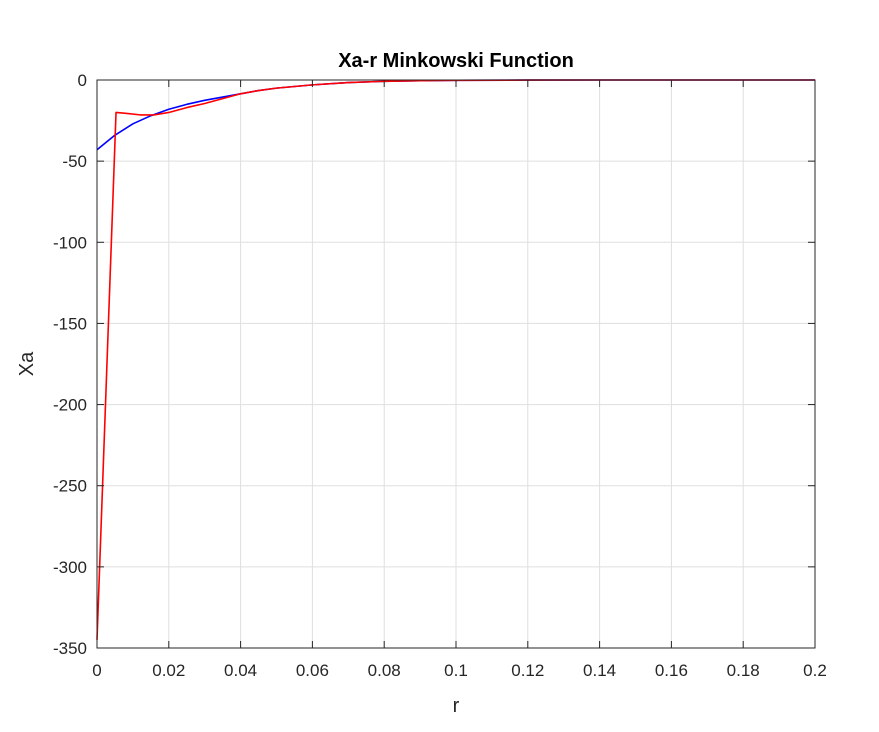 The width and height of the screenshot is (879, 732). I want to click on x-tick-label: 0.08, so click(384, 670).